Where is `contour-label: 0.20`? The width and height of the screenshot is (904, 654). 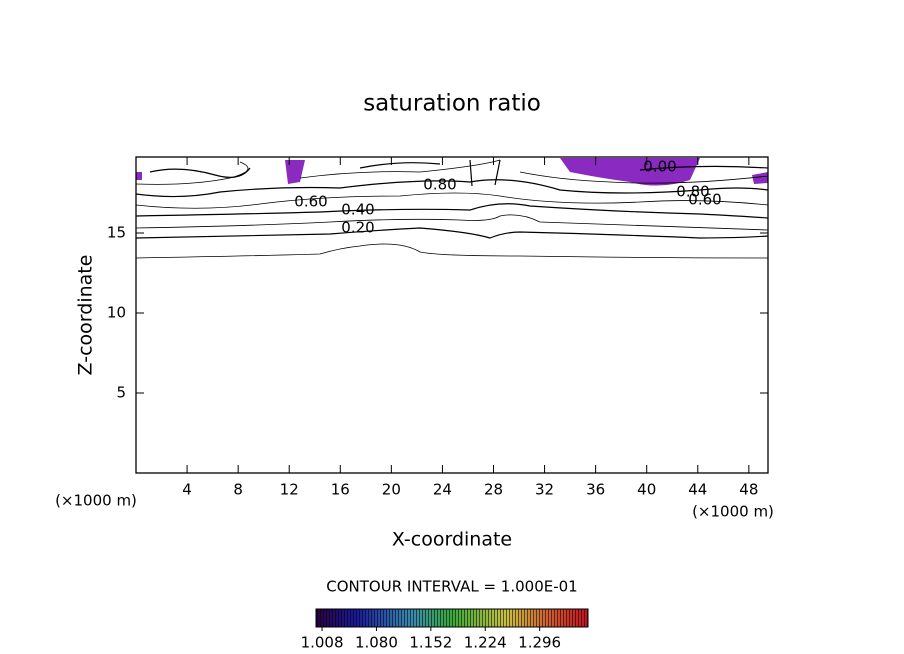
contour-label: 0.20 is located at coordinates (357, 228).